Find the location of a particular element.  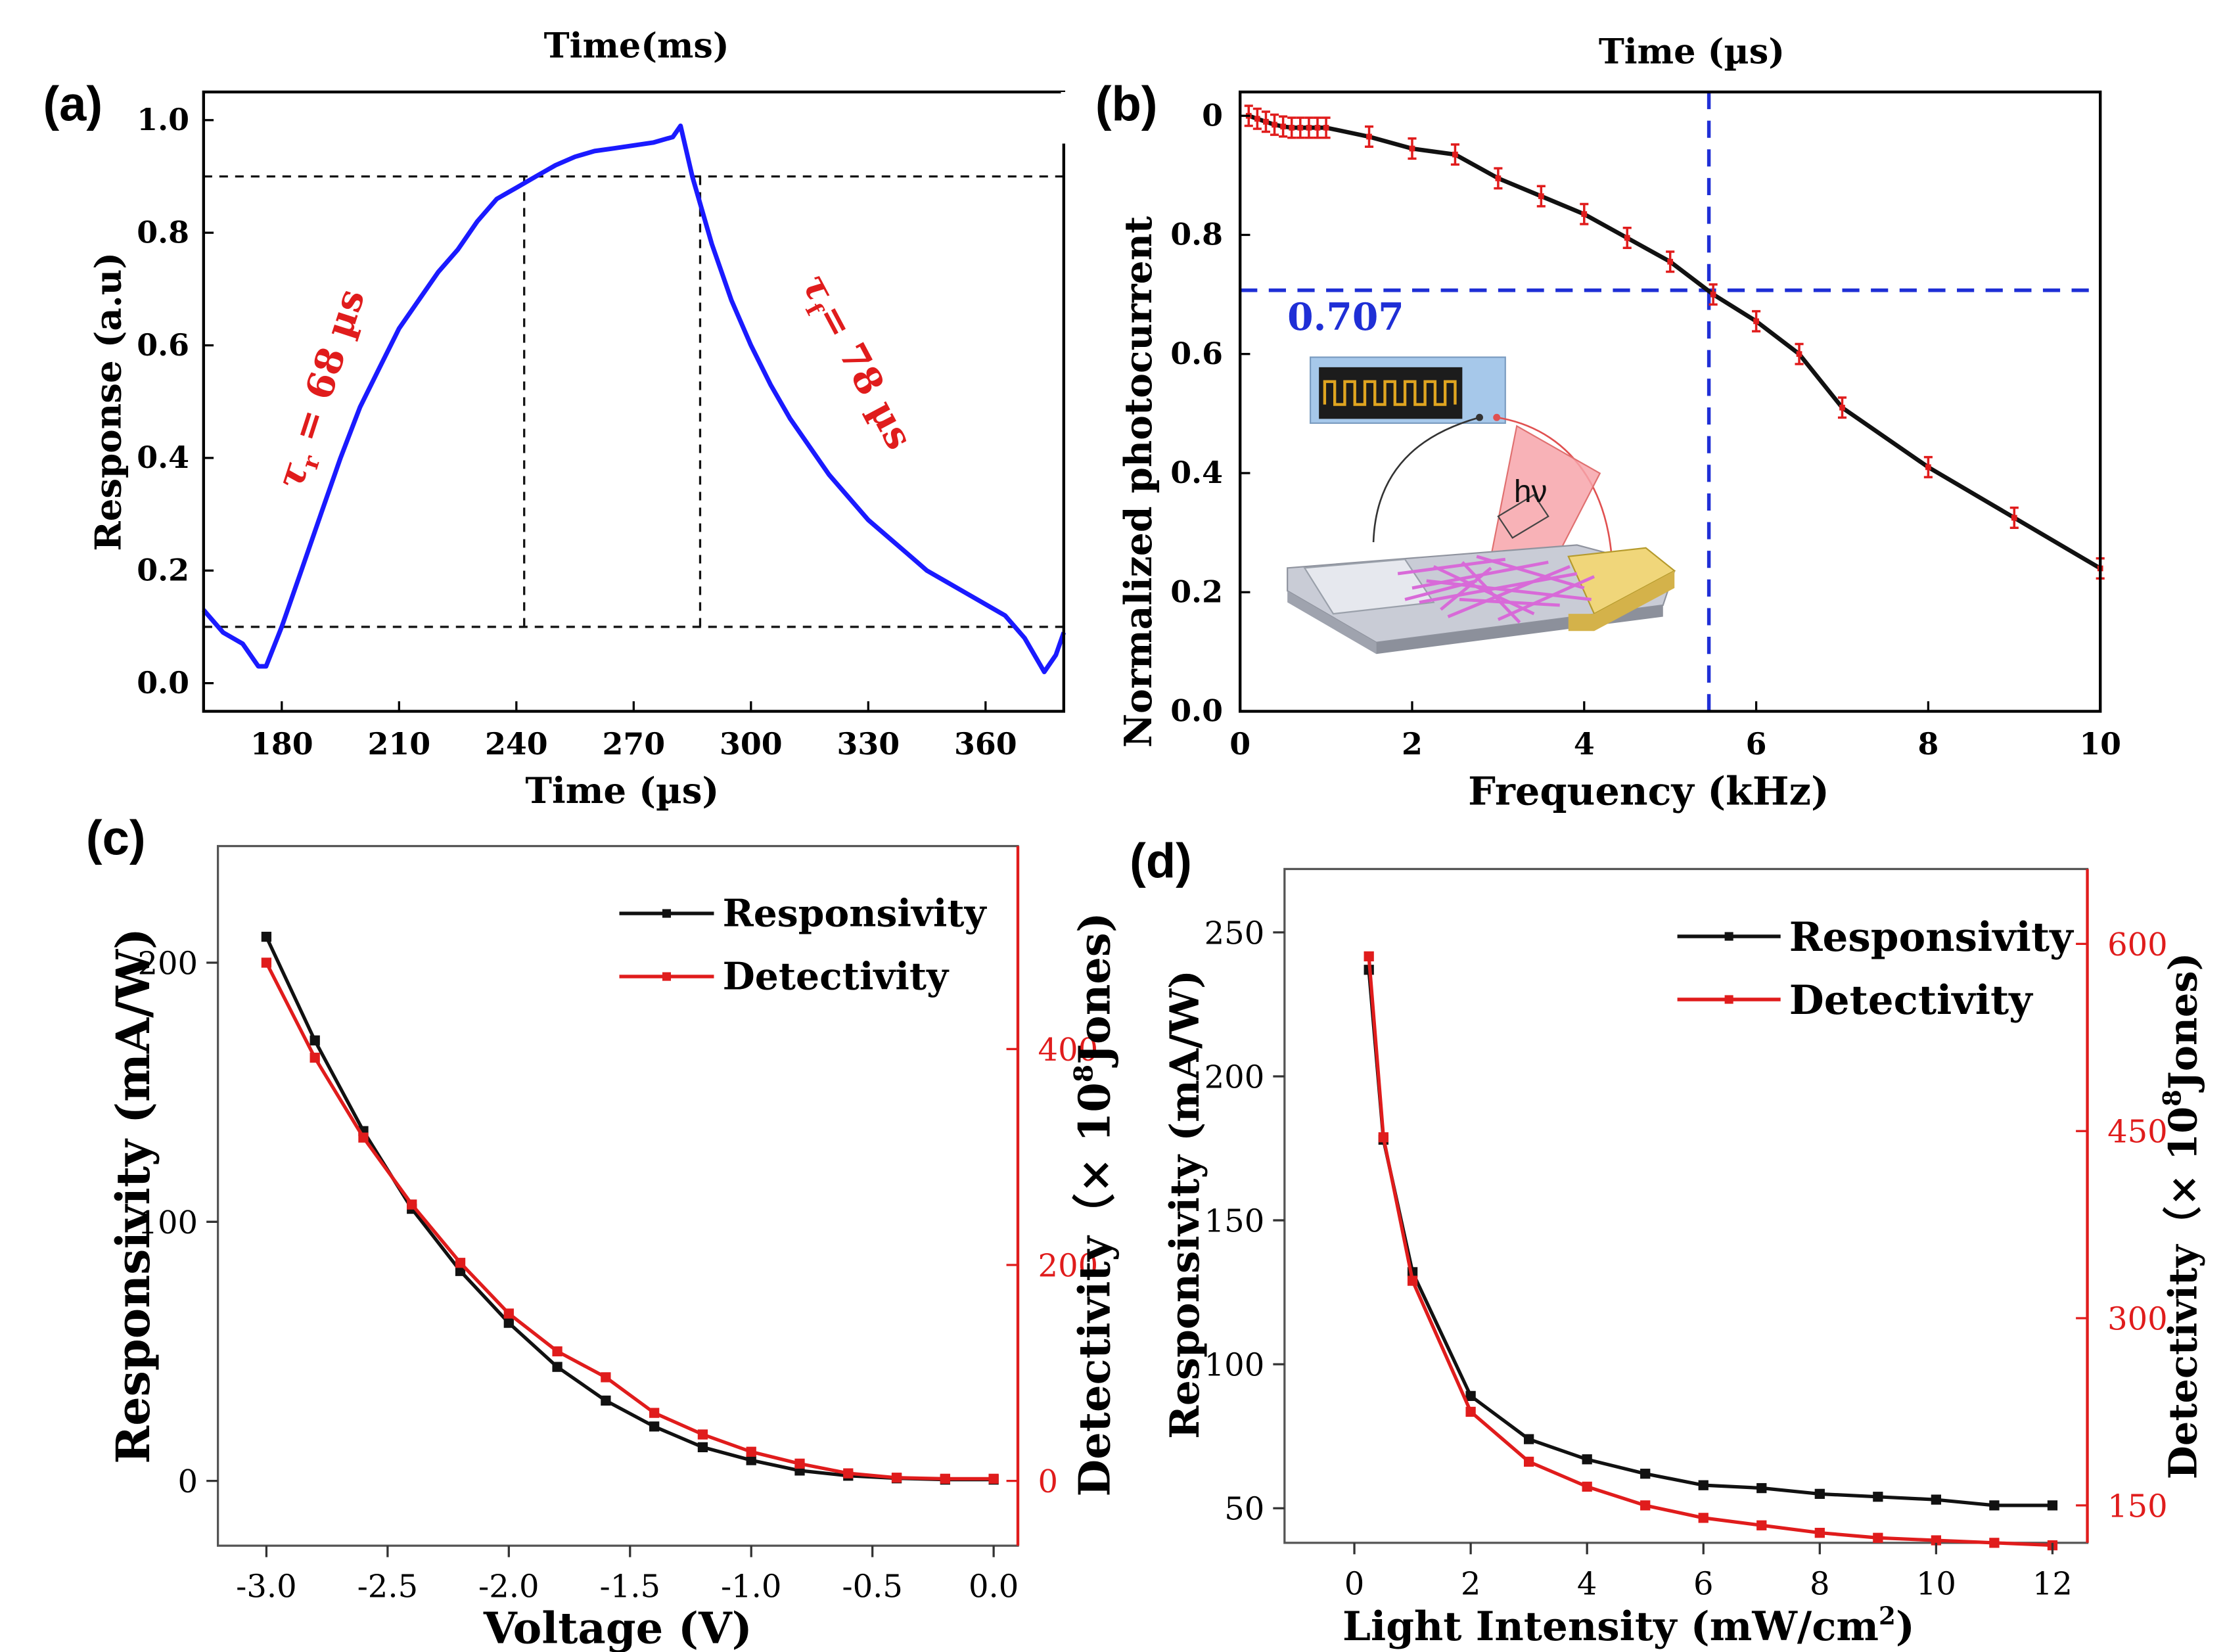

chart-d-xlabel: Light Intensity (mW/cm2) is located at coordinates (1628, 1625).